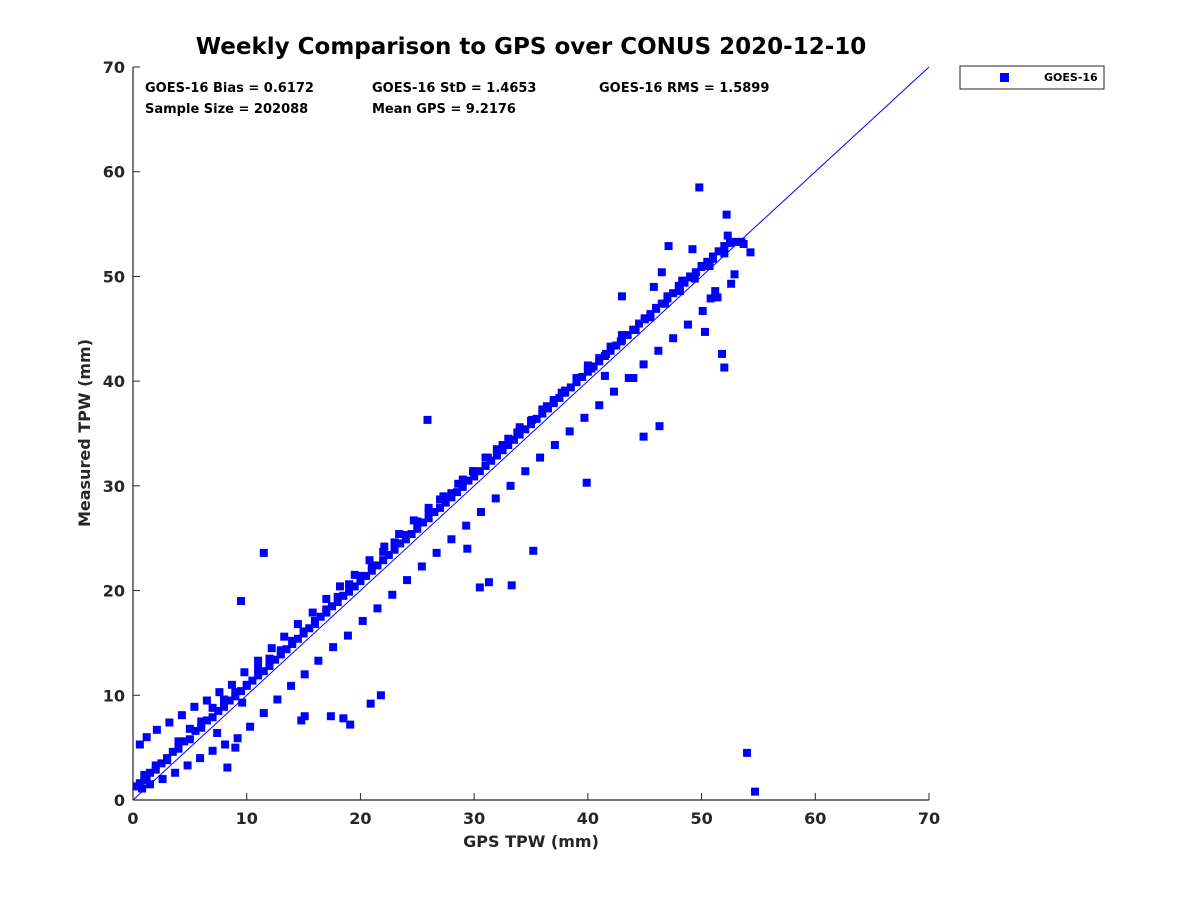  I want to click on x-axis-ticks: 0 10 20 30 40 50 60 70, so click(533, 810).